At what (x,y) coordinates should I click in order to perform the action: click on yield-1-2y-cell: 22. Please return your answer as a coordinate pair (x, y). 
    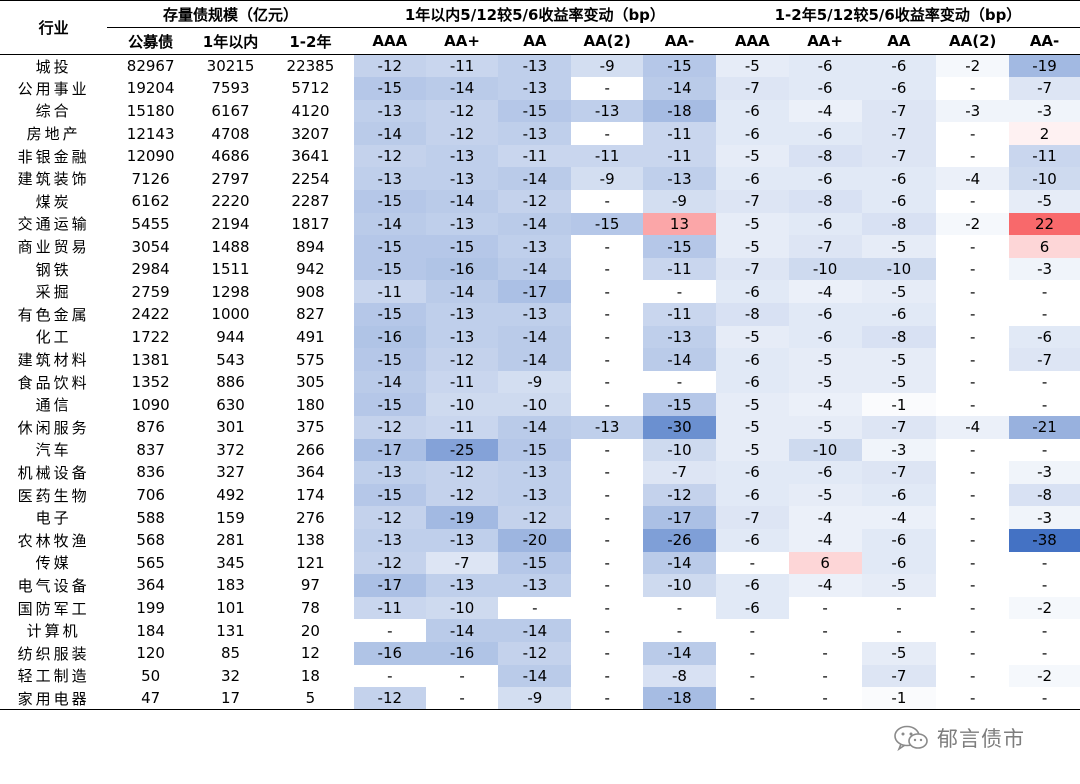
    Looking at the image, I should click on (1044, 224).